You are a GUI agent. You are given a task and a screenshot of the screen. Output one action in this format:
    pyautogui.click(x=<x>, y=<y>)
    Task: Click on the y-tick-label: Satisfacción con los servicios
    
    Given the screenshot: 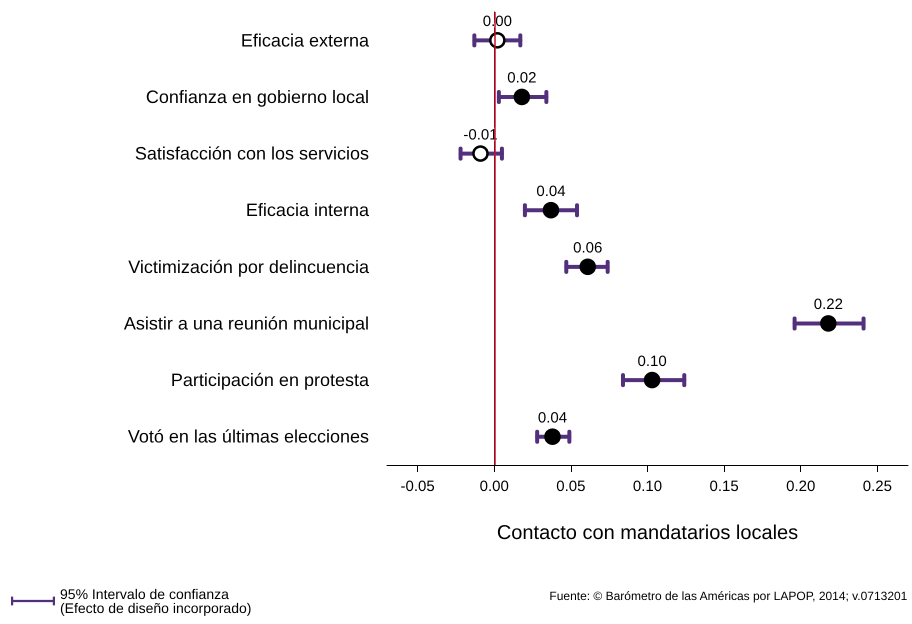 What is the action you would take?
    pyautogui.click(x=251, y=154)
    